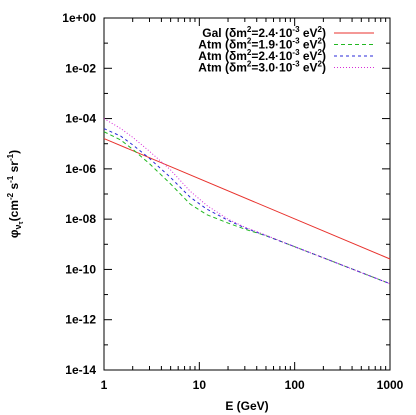 The image size is (416, 415). What do you see at coordinates (246, 406) in the screenshot?
I see `x-axis-label: E (GeV)` at bounding box center [246, 406].